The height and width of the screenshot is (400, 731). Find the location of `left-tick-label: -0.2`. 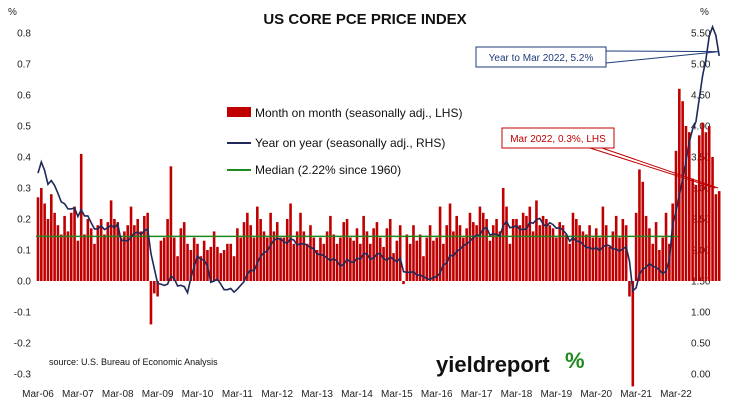

left-tick-label: -0.2 is located at coordinates (23, 344).